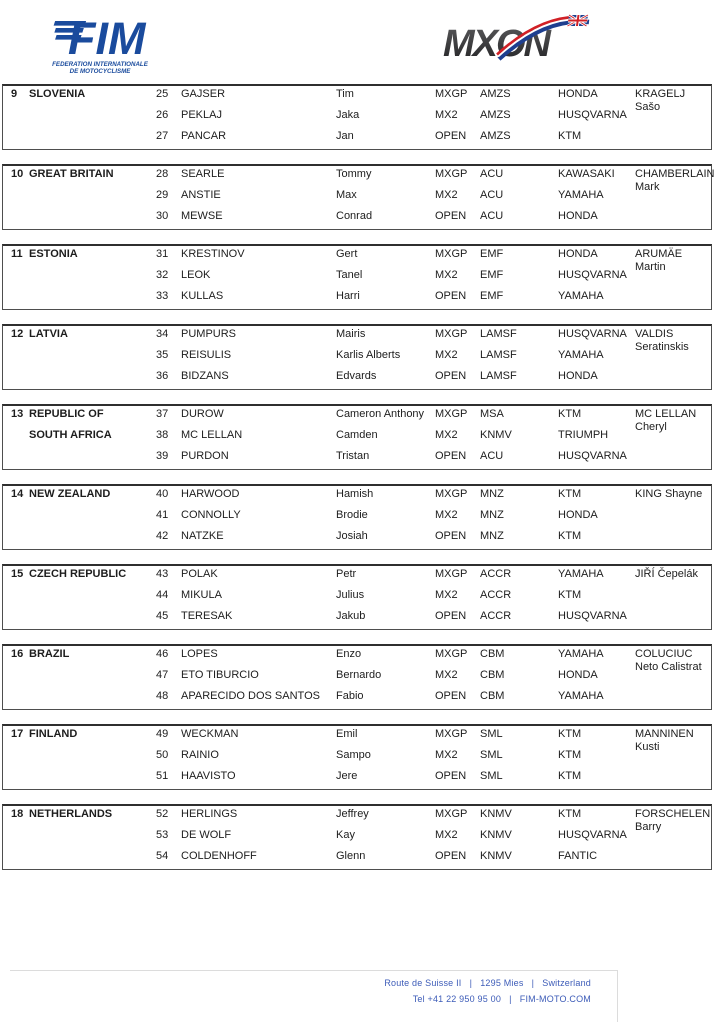 Image resolution: width=714 pixels, height=1024 pixels. What do you see at coordinates (492, 414) in the screenshot?
I see `rider-federation: MSA` at bounding box center [492, 414].